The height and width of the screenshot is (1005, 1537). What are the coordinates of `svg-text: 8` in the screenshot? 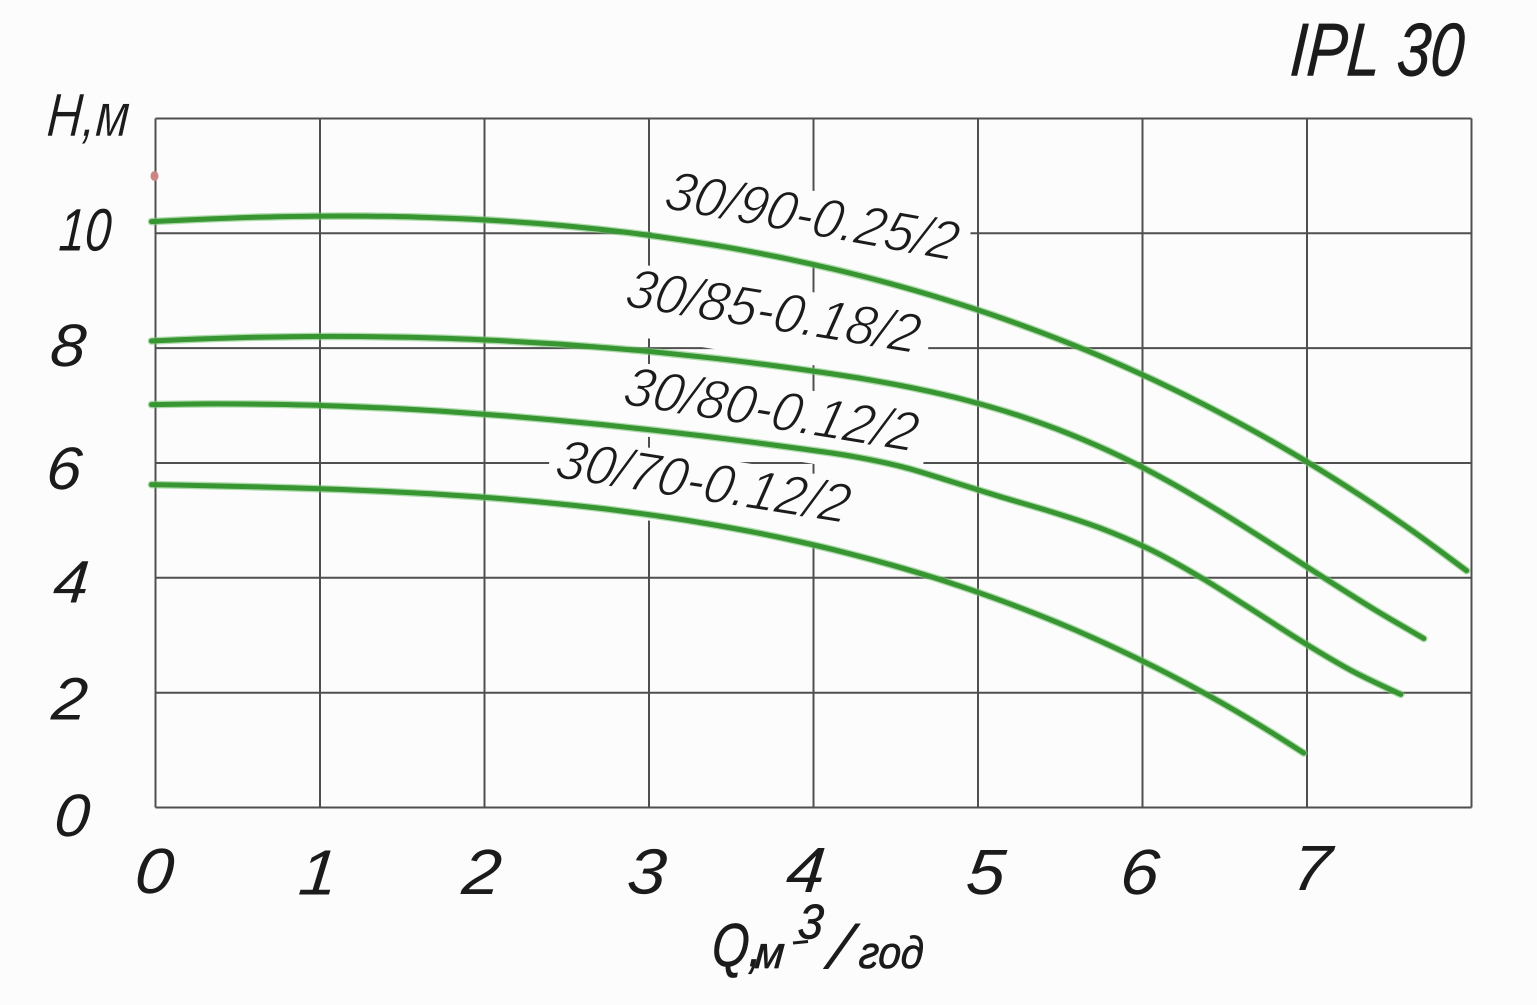 It's located at (68, 345).